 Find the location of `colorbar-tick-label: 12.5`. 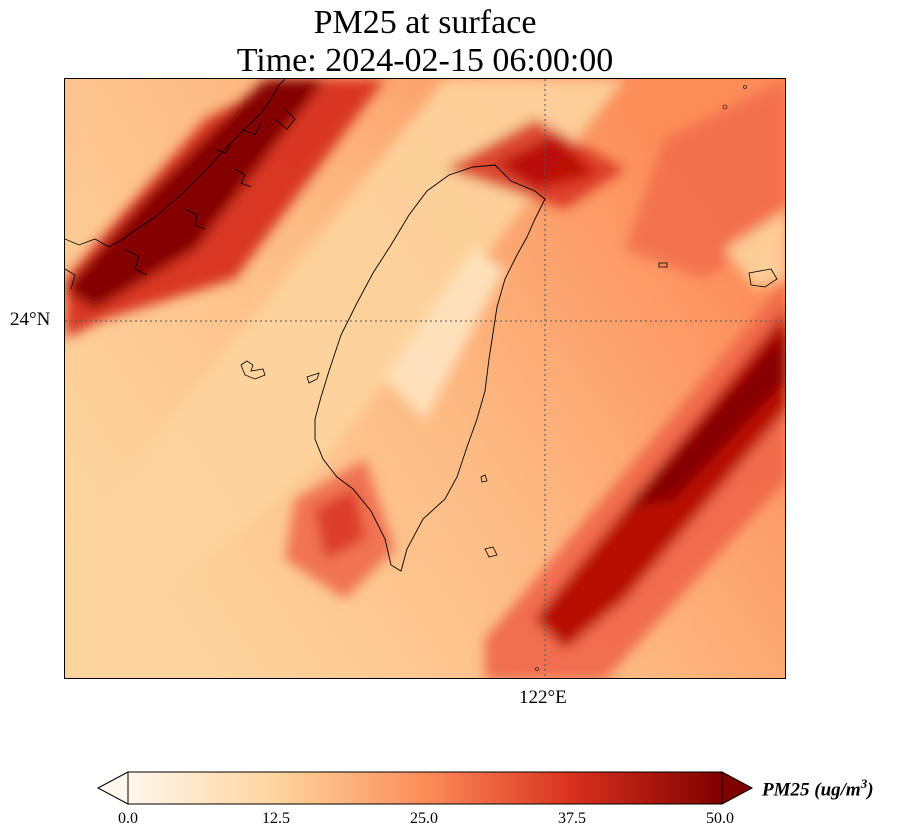

colorbar-tick-label: 12.5 is located at coordinates (276, 818).